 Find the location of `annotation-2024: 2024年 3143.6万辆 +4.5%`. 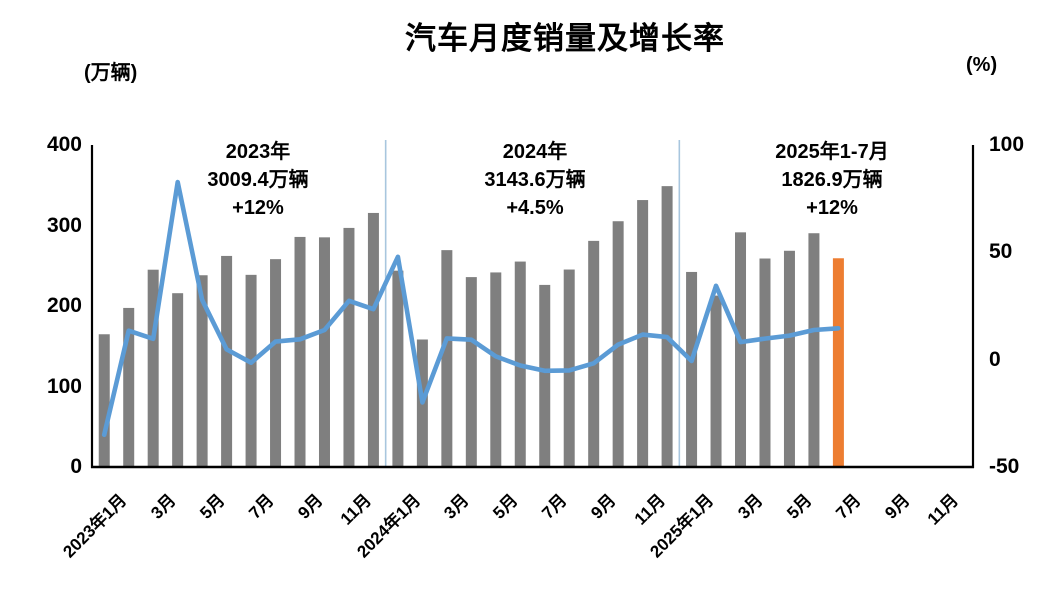

annotation-2024: 2024年 3143.6万辆 +4.5% is located at coordinates (534, 180).